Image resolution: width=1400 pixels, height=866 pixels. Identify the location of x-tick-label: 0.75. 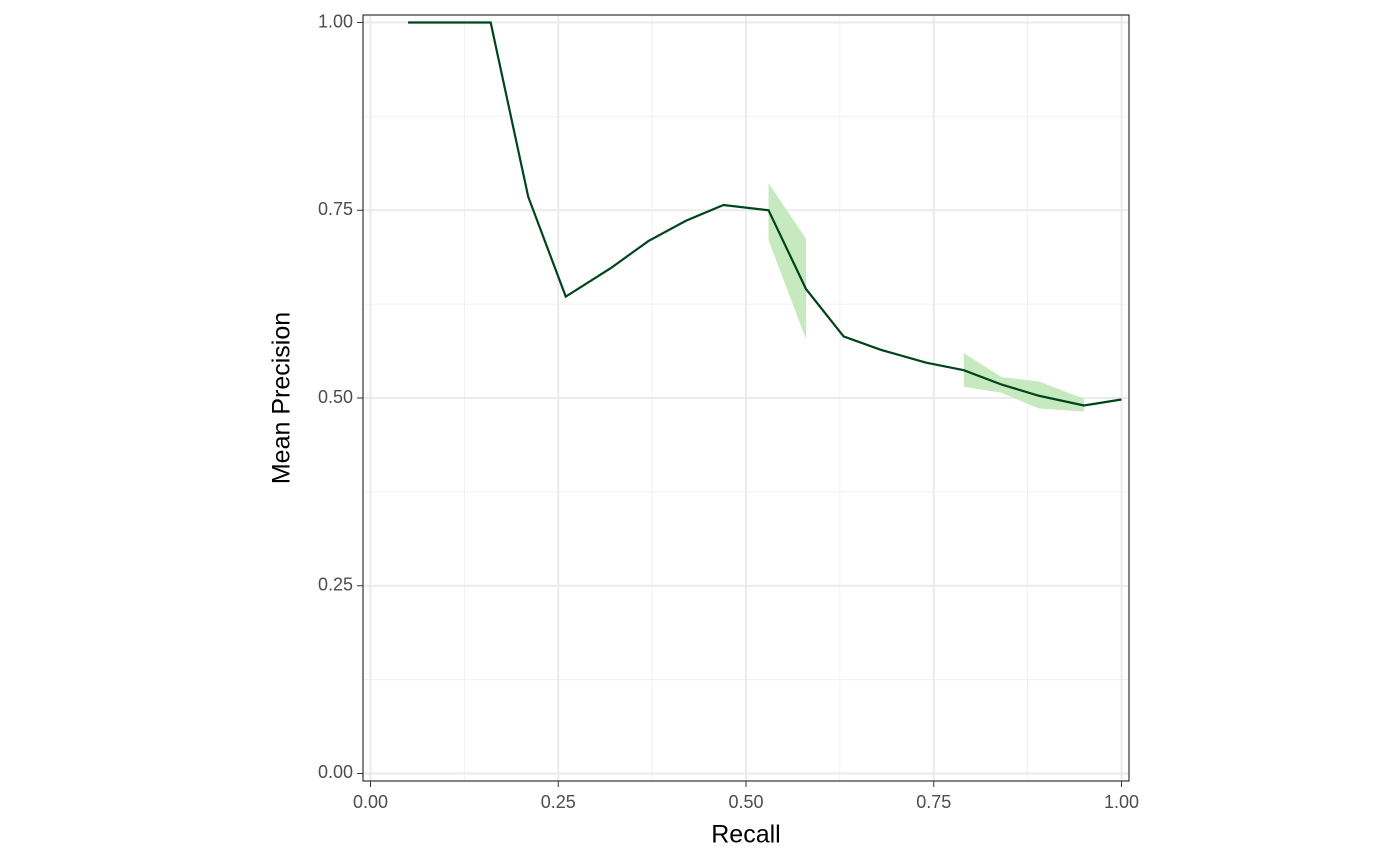
(933, 802).